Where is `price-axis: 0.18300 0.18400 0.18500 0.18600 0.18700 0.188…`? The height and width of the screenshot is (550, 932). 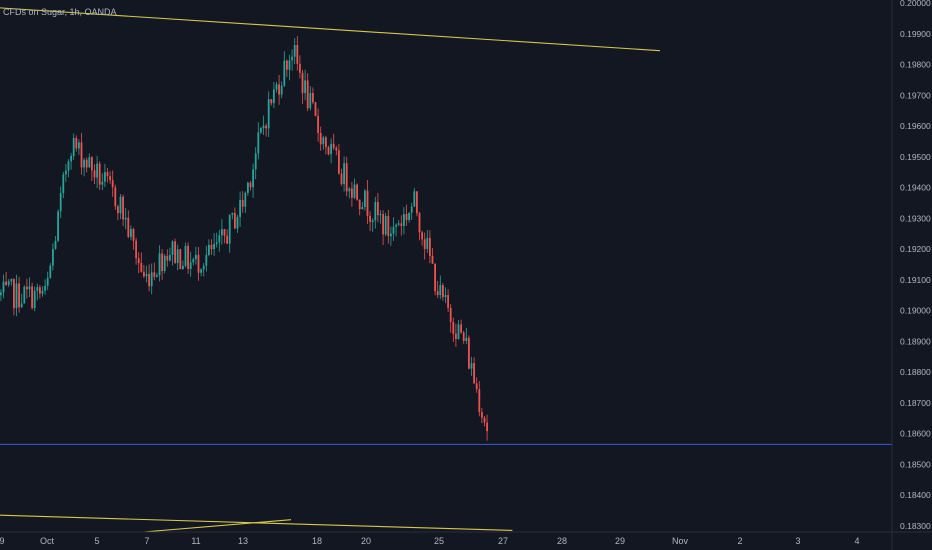 price-axis: 0.18300 0.18400 0.18500 0.18600 0.18700 0.188… is located at coordinates (911, 275).